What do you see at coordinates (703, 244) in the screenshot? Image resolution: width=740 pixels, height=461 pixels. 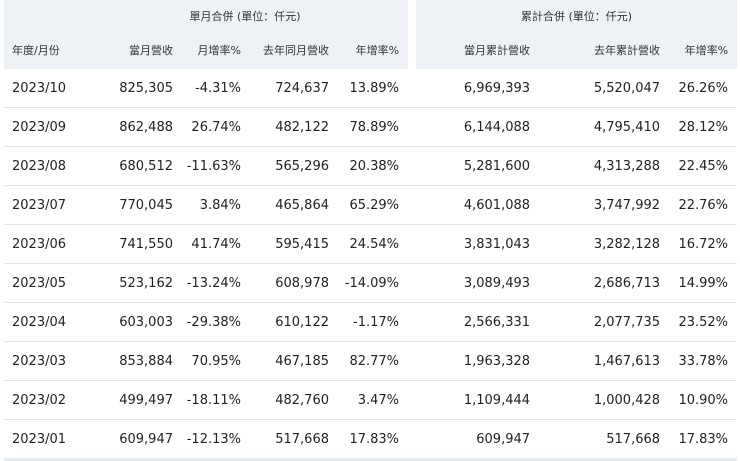 I see `cell-cum-yoy: 16.72%` at bounding box center [703, 244].